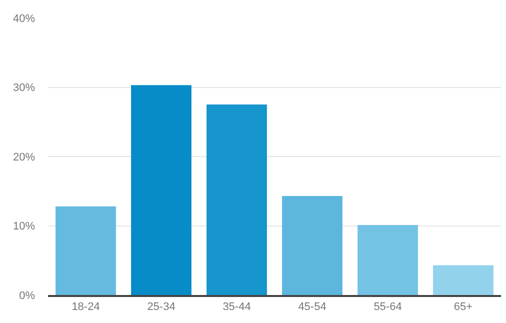 This screenshot has height=323, width=506. I want to click on x-tick-label: 18-24, so click(86, 307).